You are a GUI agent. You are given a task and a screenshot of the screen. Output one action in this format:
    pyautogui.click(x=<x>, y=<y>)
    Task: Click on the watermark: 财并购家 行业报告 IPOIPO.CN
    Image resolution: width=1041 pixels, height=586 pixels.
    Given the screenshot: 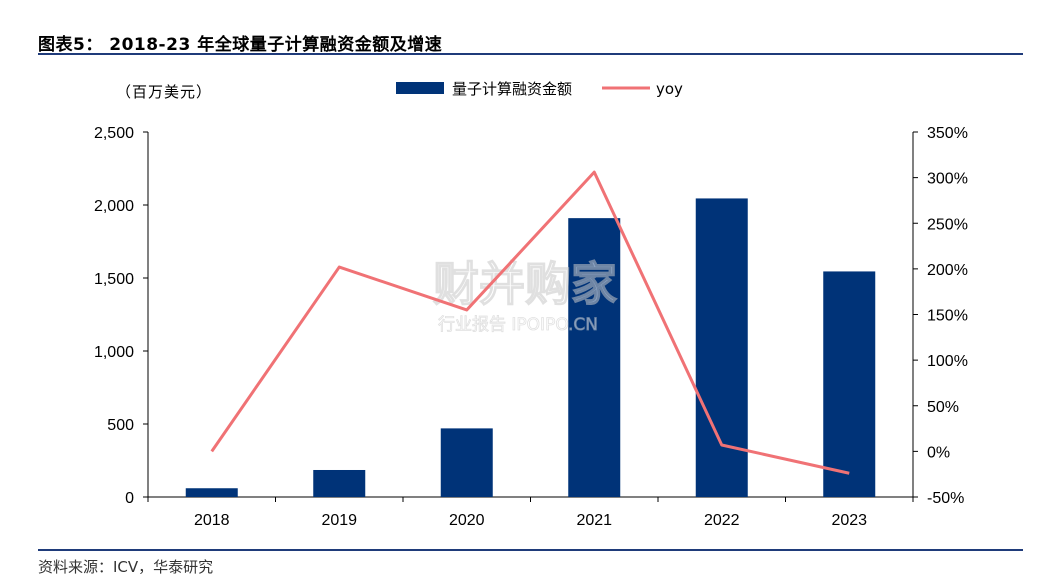 What is the action you would take?
    pyautogui.click(x=524, y=295)
    